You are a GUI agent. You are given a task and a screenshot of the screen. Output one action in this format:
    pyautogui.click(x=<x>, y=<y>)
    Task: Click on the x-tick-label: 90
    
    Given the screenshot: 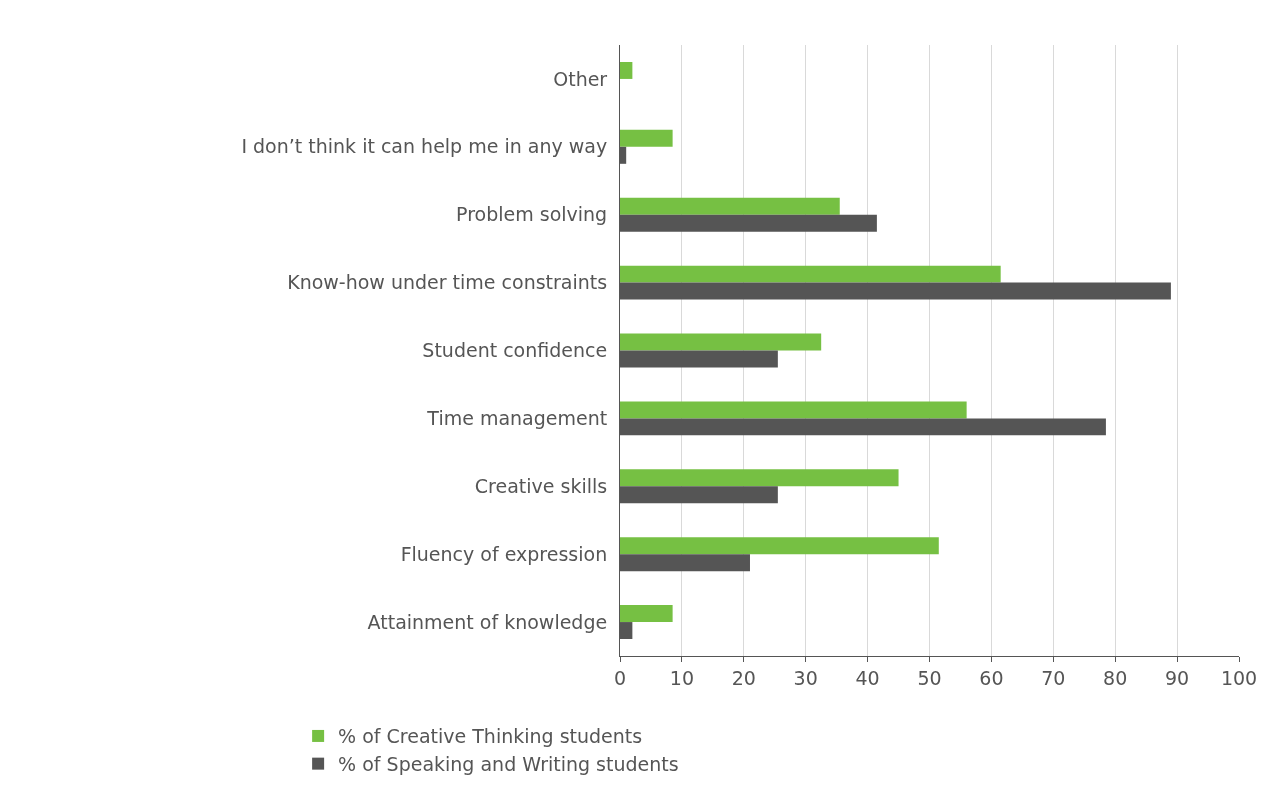 What is the action you would take?
    pyautogui.click(x=1177, y=677)
    